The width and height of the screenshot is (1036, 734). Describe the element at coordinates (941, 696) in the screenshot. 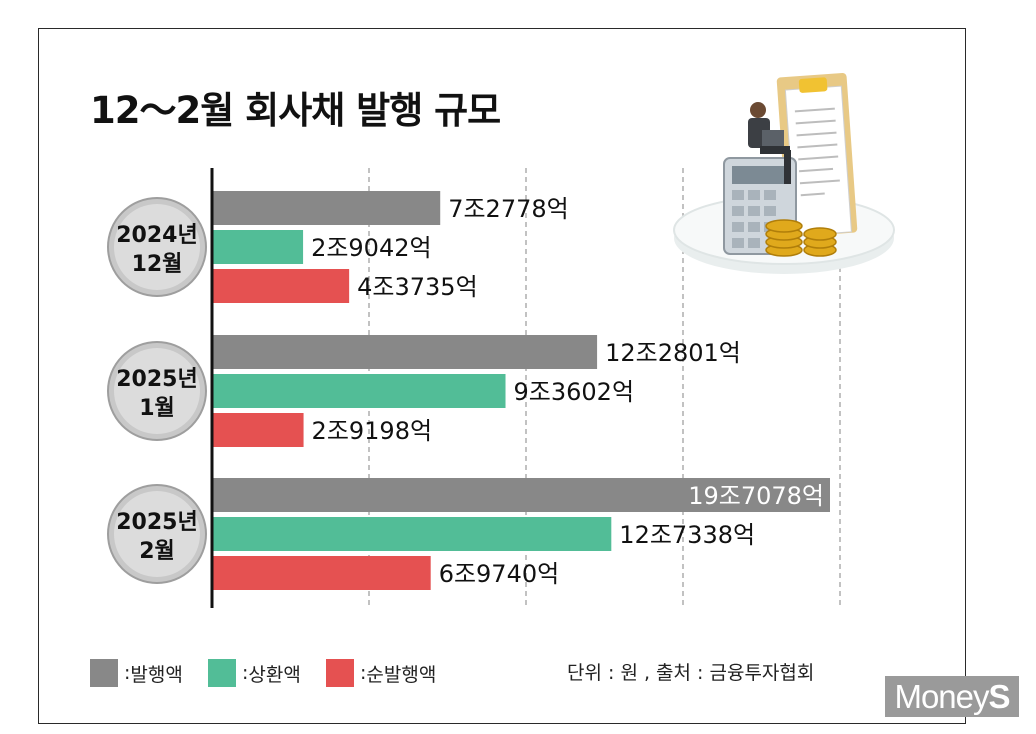

I see `logo-text: Money` at that location.